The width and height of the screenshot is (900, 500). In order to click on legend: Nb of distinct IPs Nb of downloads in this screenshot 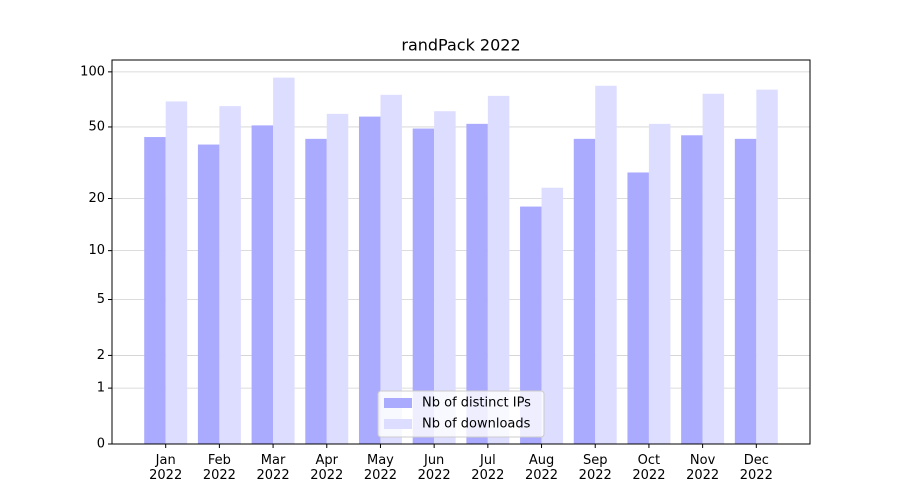, I will do `click(461, 414)`.